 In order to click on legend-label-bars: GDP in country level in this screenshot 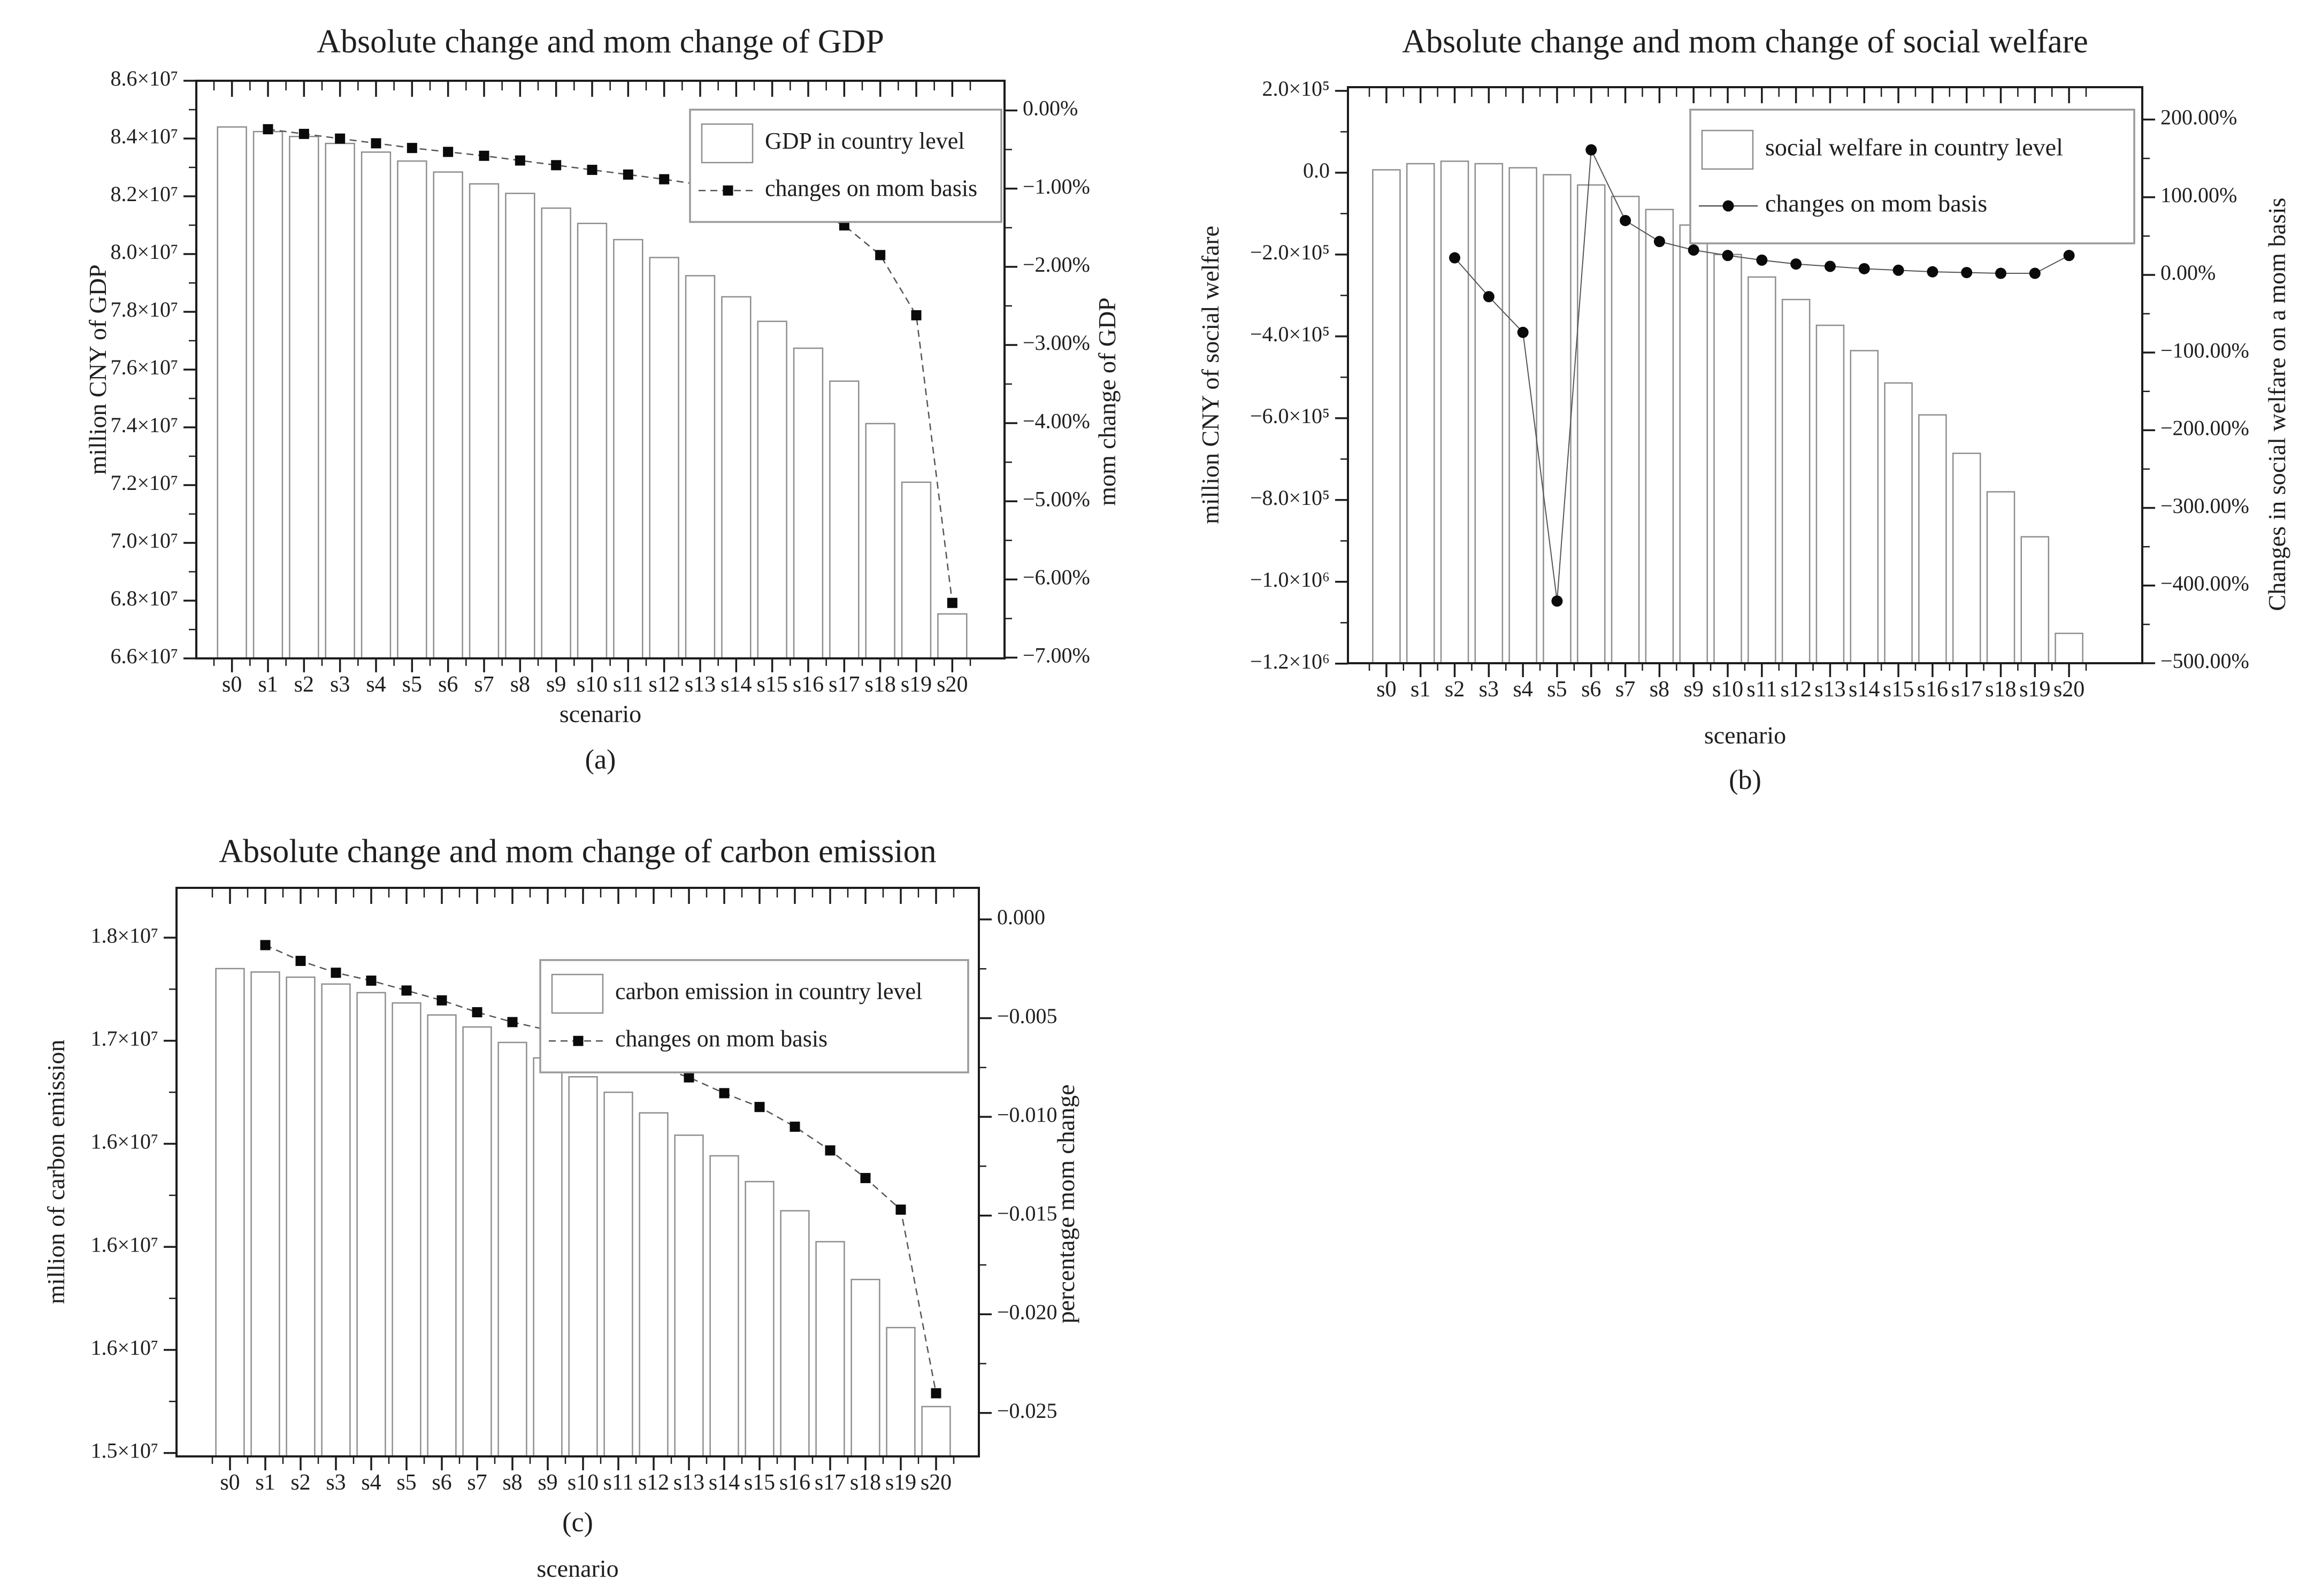, I will do `click(865, 141)`.